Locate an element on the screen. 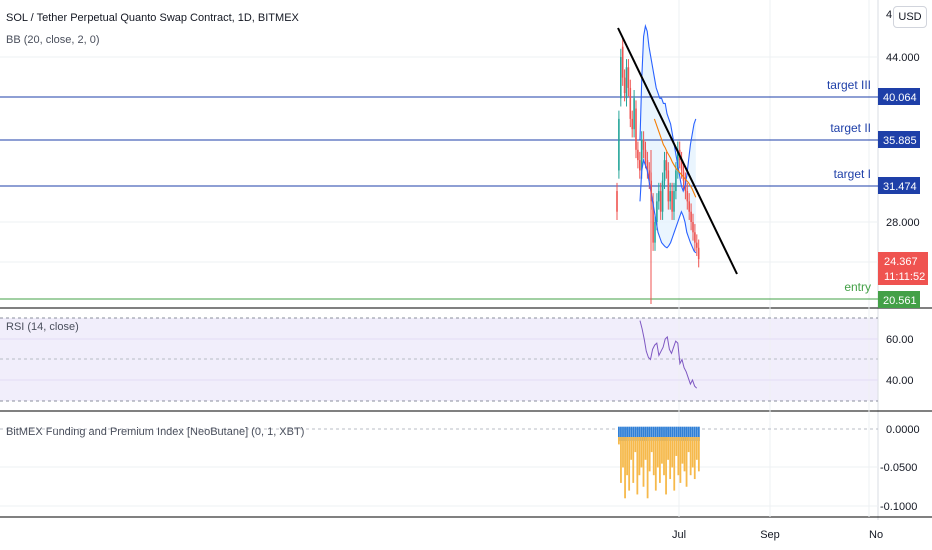 The width and height of the screenshot is (932, 550). current-price-badge is located at coordinates (903, 268).